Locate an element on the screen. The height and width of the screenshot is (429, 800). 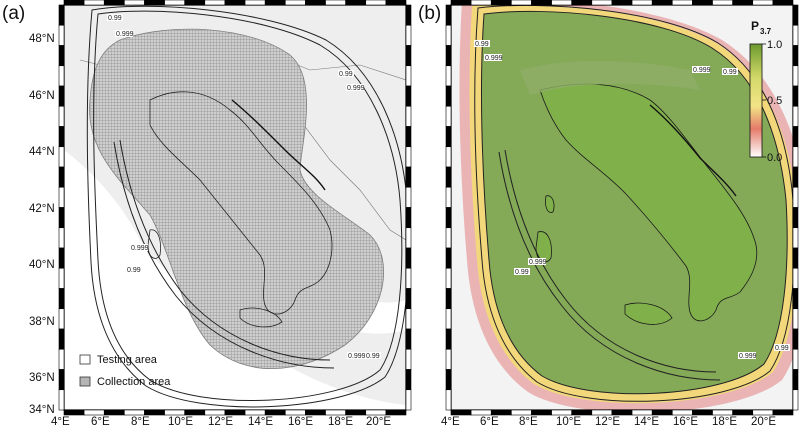
collection-area-label: Collection area is located at coordinates (134, 382).